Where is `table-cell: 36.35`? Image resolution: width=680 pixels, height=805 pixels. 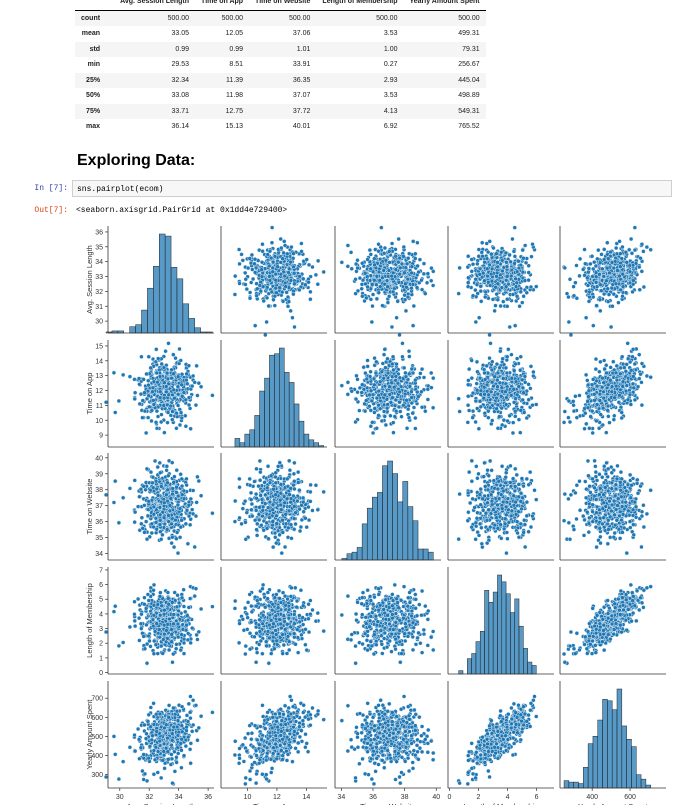
table-cell: 36.35 is located at coordinates (301, 80).